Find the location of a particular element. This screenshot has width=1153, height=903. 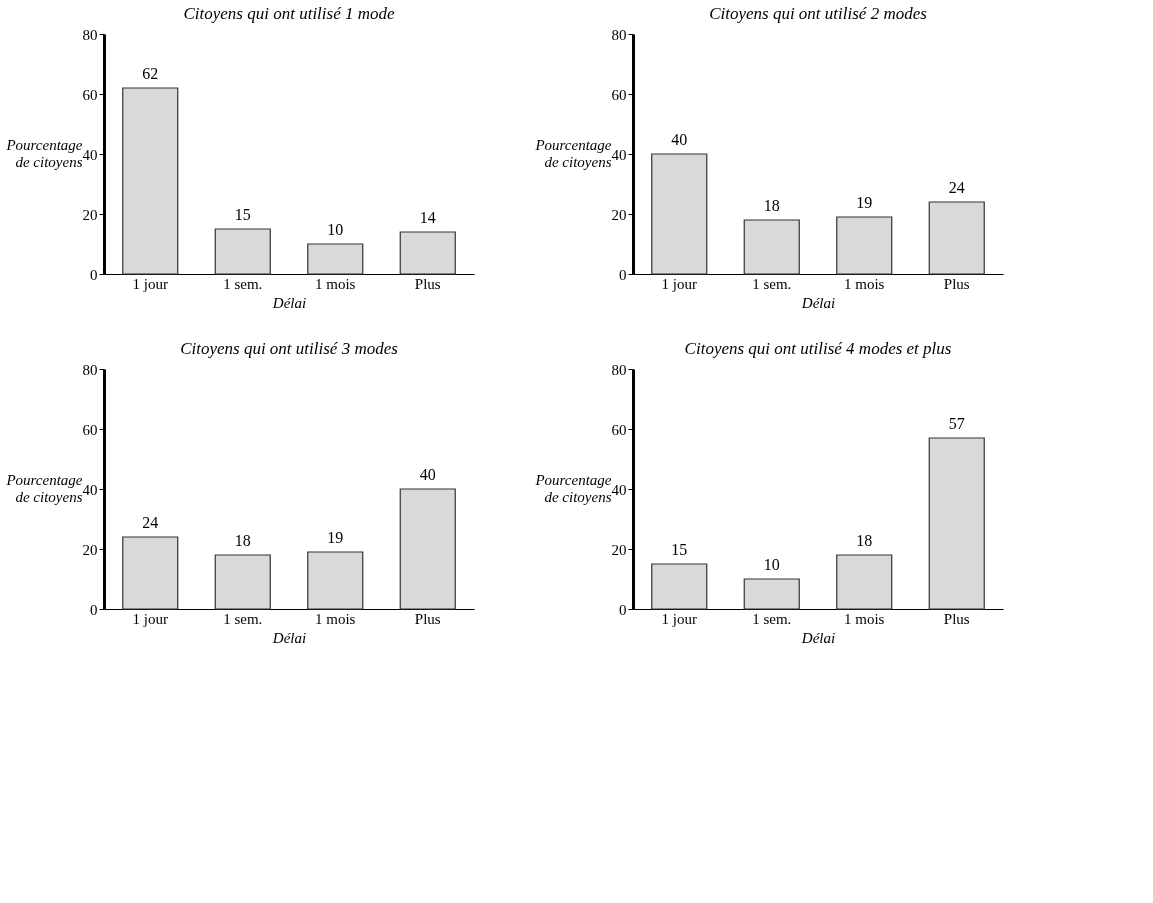

chart-title: Citoyens qui ont utilisé 2 modes is located at coordinates (818, 13).